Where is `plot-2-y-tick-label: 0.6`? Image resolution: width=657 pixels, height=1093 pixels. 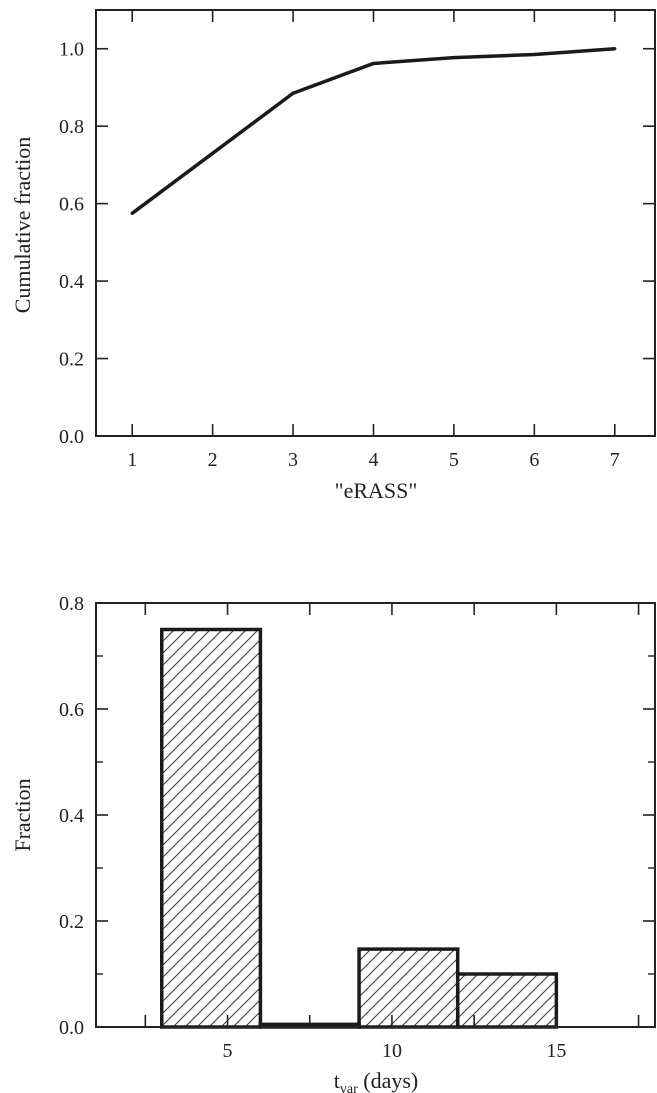 plot-2-y-tick-label: 0.6 is located at coordinates (71, 710).